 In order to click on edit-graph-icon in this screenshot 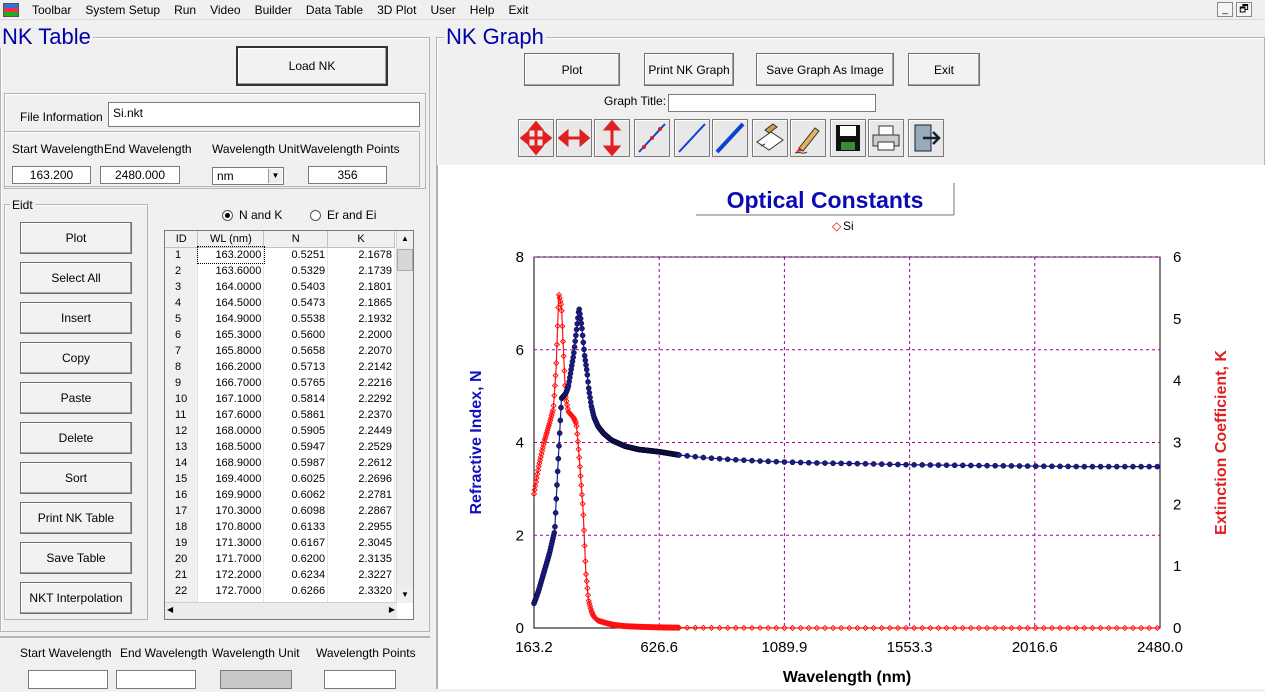, I will do `click(770, 138)`.